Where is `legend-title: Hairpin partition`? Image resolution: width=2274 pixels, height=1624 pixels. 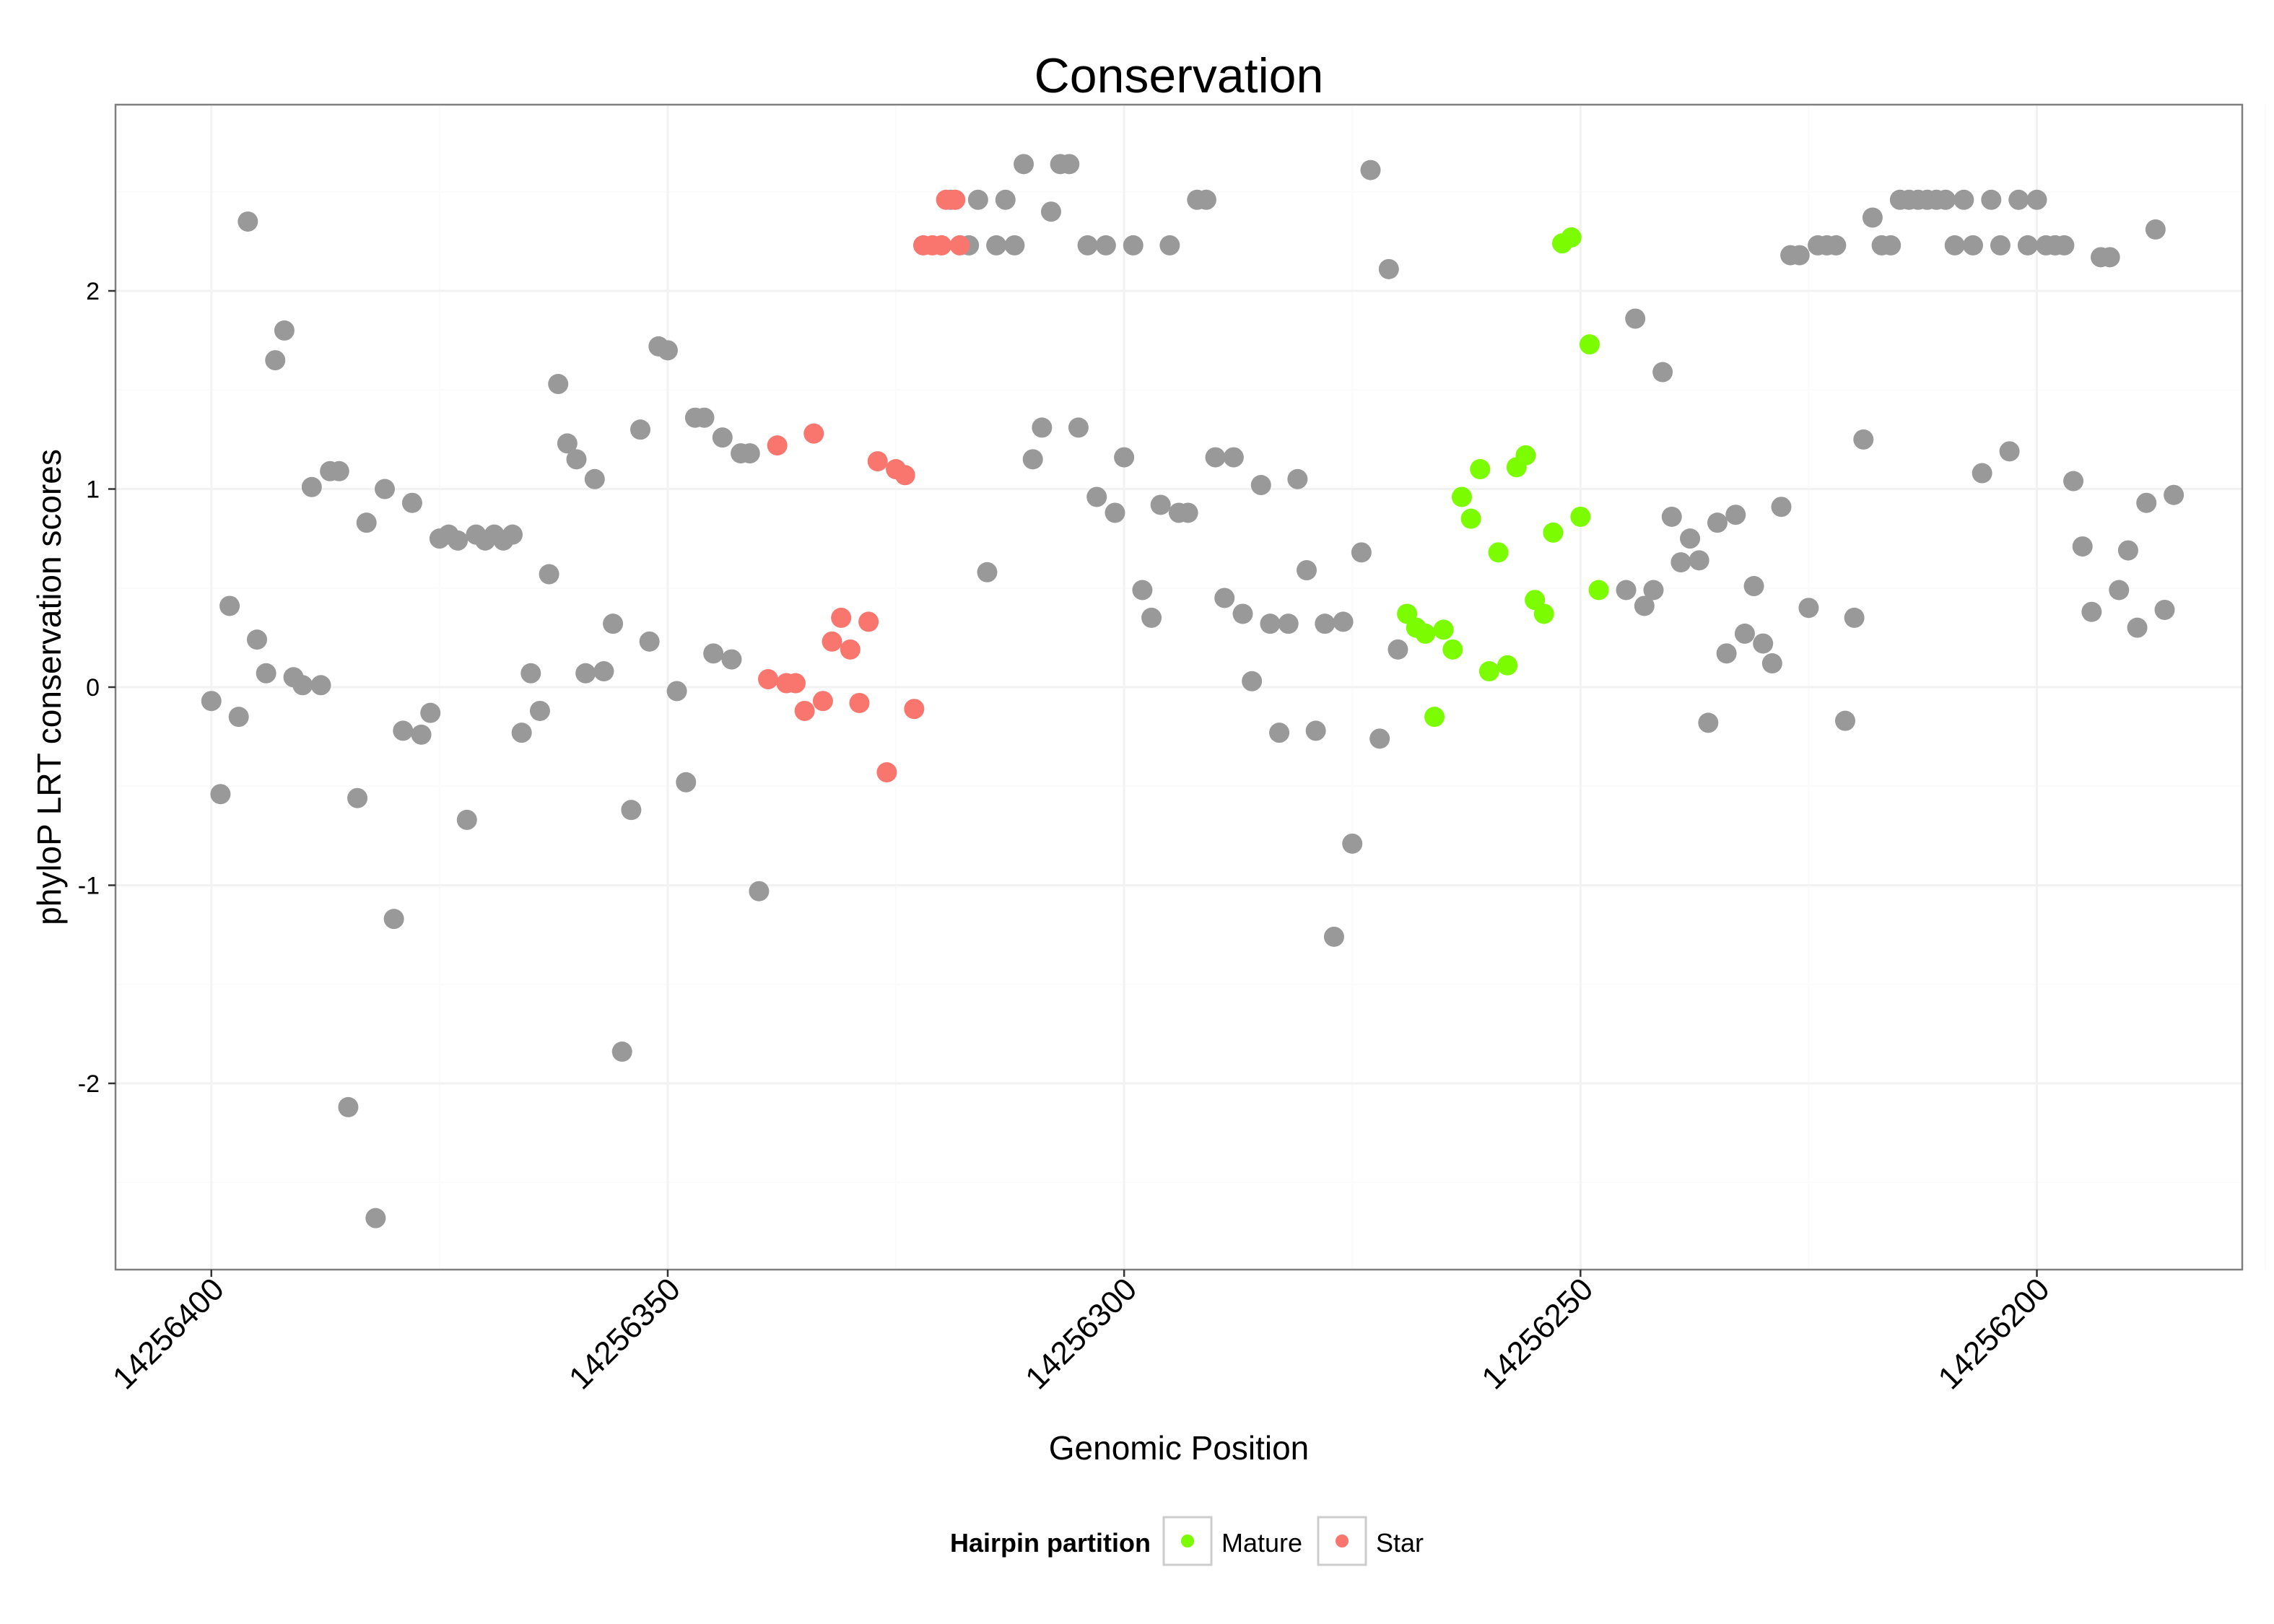
legend-title: Hairpin partition is located at coordinates (1051, 1543).